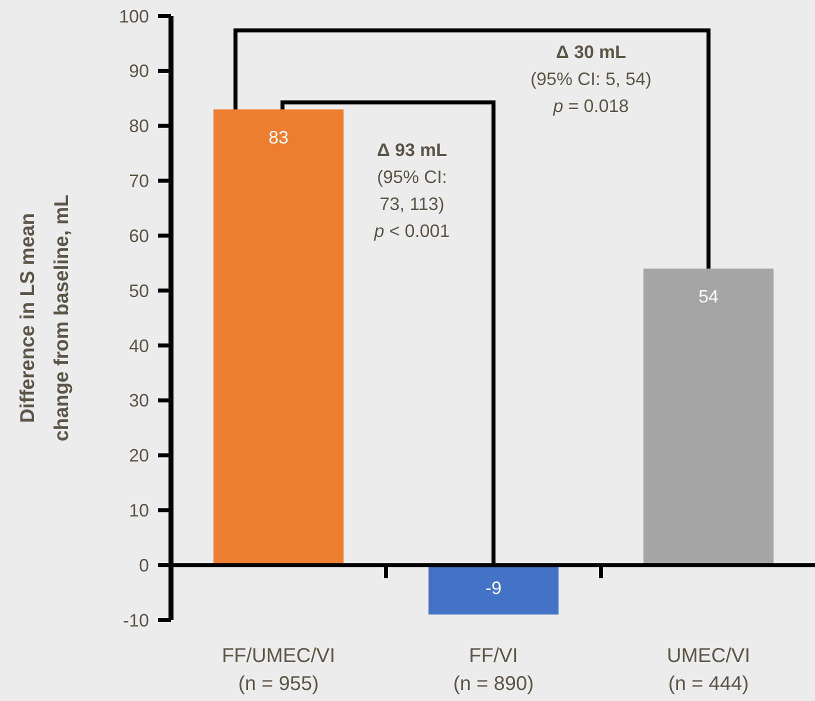 The image size is (815, 701). Describe the element at coordinates (133, 16) in the screenshot. I see `y-tick-label: 100` at that location.